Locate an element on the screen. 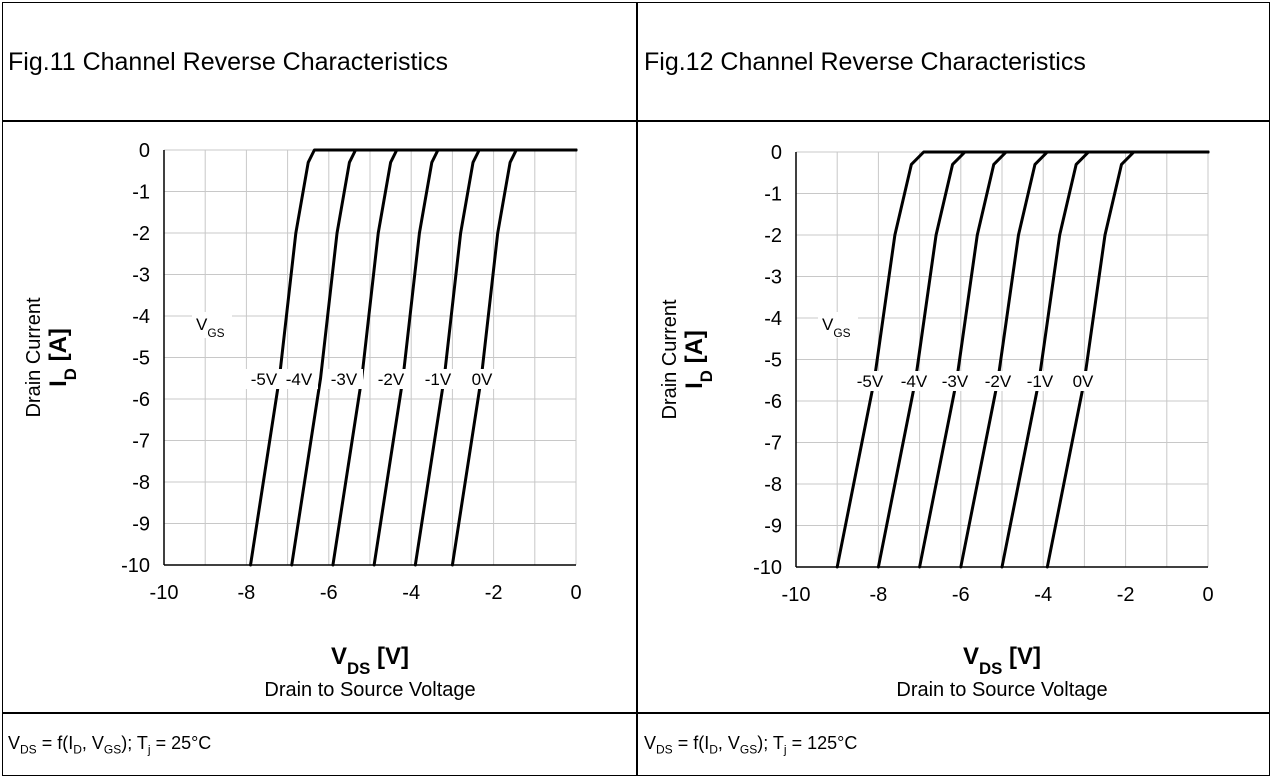 The height and width of the screenshot is (778, 1272). fig12-series-m2V is located at coordinates (1084, 359).